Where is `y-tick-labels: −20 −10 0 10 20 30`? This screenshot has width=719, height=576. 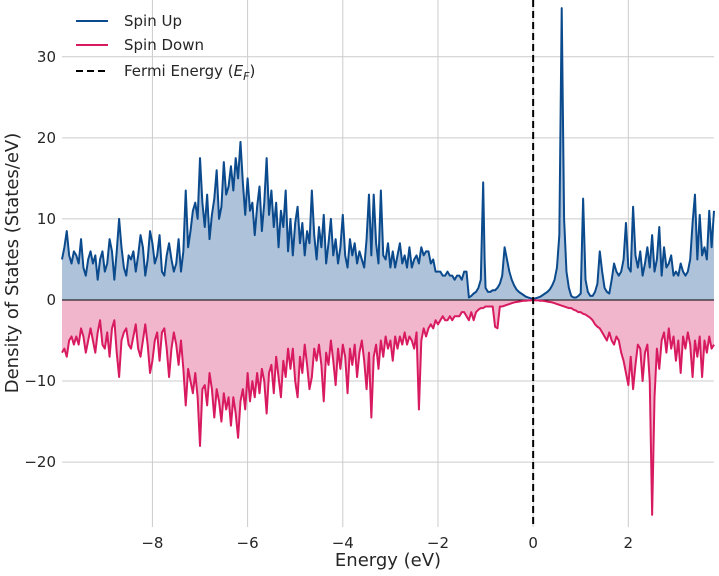 y-tick-labels: −20 −10 0 10 20 30 is located at coordinates (40, 259).